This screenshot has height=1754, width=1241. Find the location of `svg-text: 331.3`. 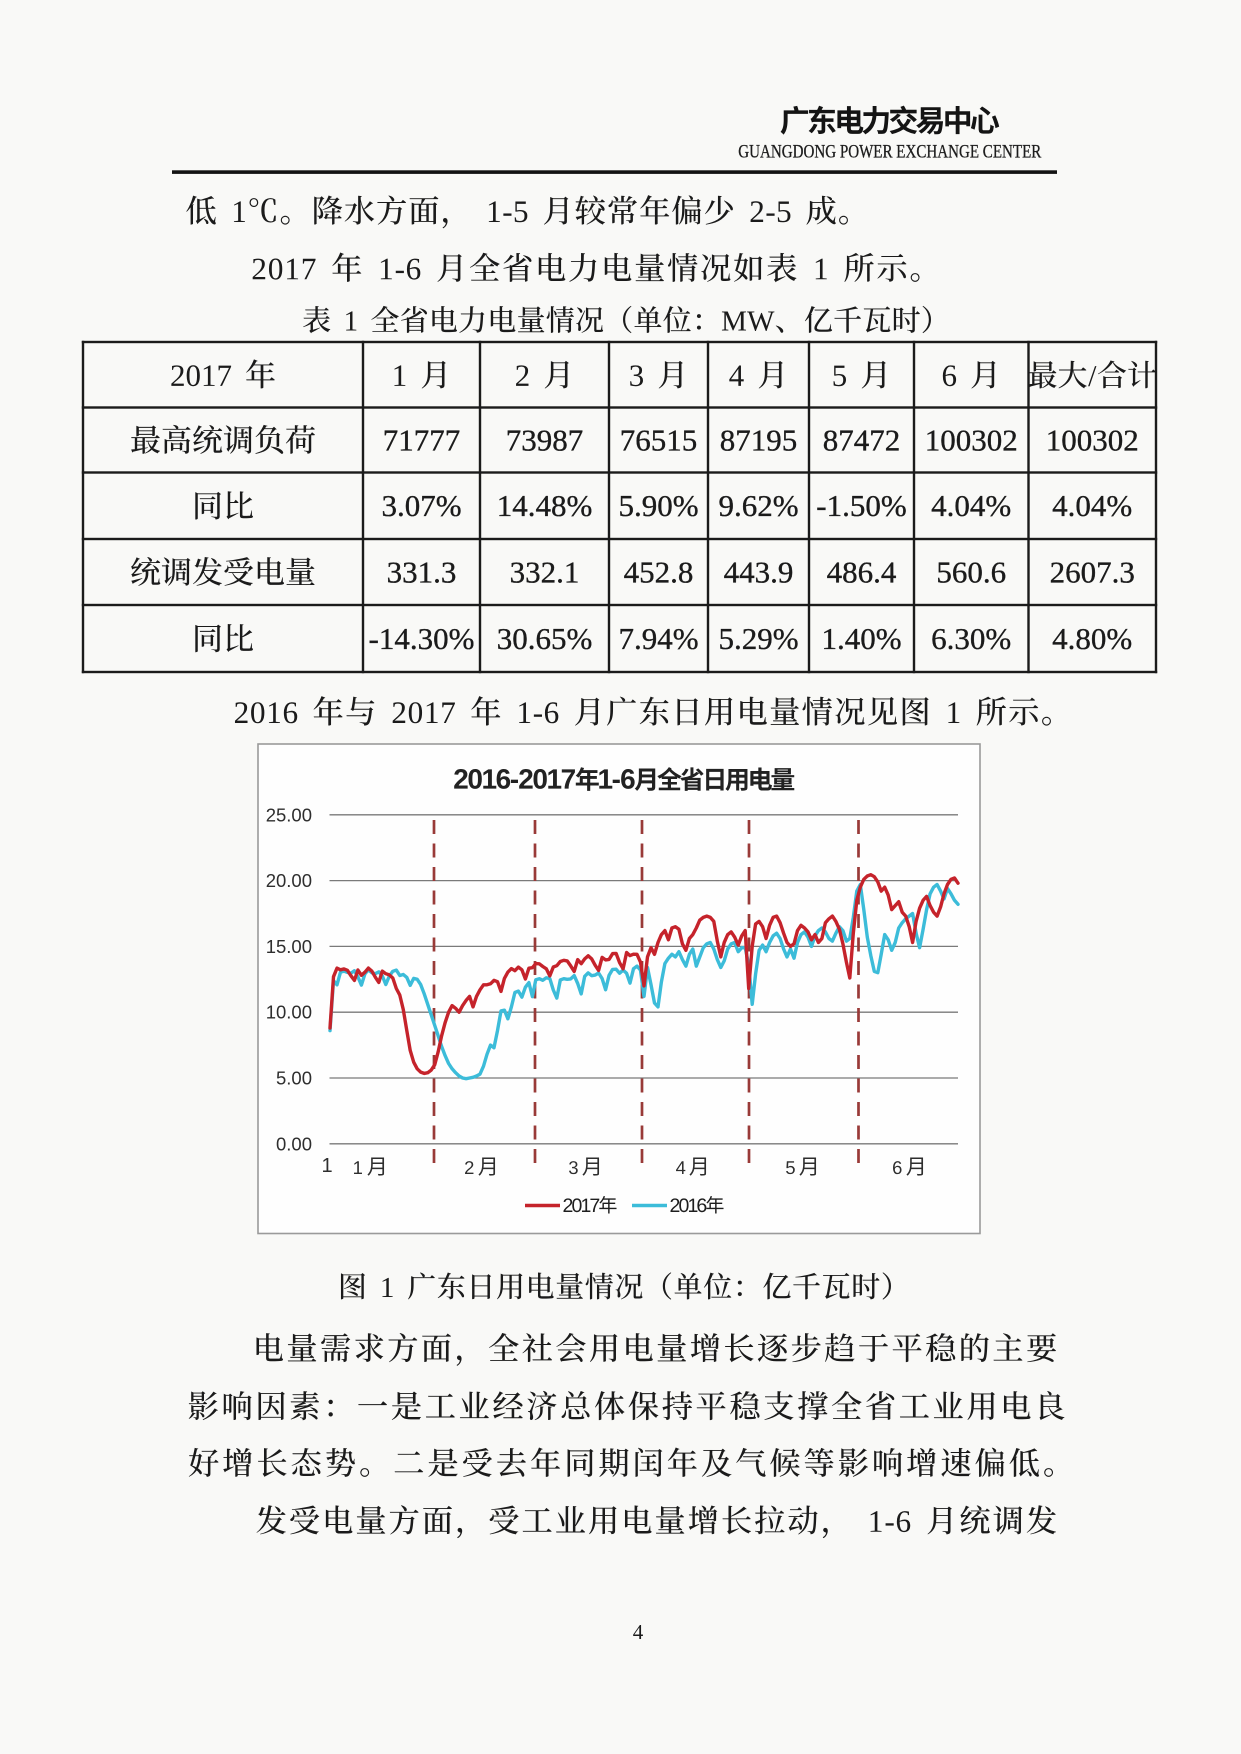

svg-text: 331.3 is located at coordinates (422, 572).